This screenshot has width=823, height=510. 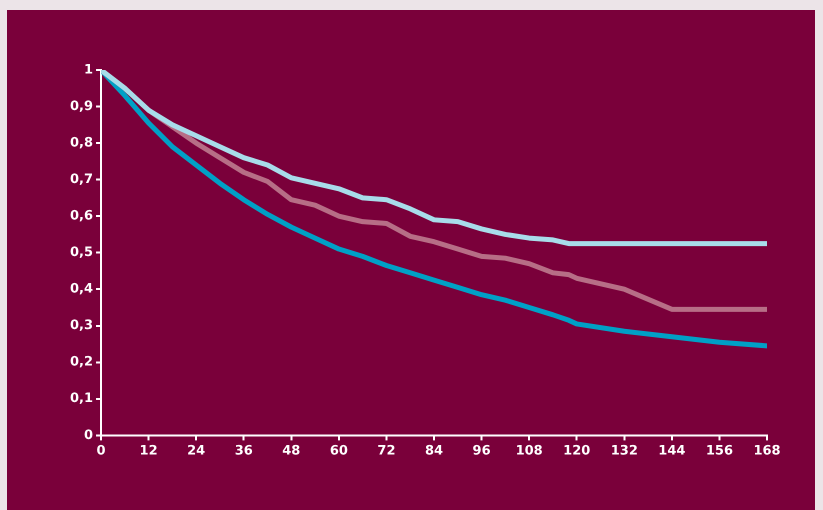 I want to click on y-tick-label: 0,9, so click(x=82, y=106).